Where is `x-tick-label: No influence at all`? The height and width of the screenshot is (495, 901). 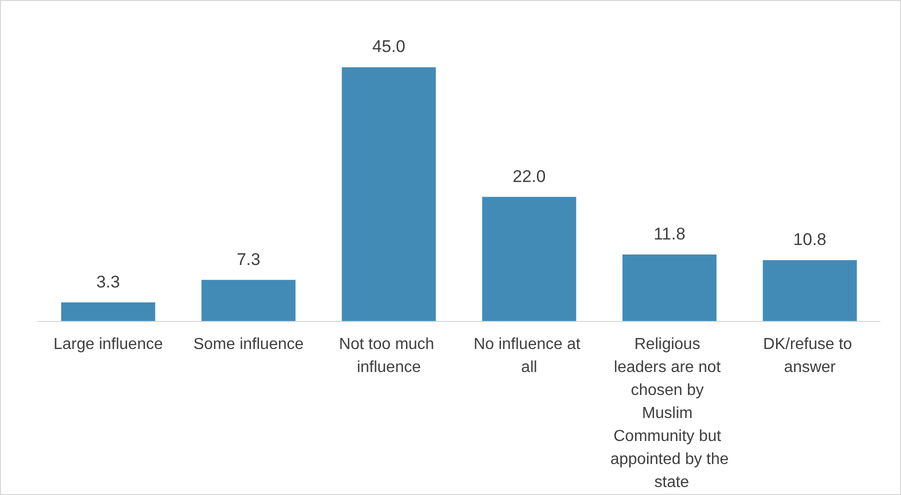 x-tick-label: No influence at all is located at coordinates (529, 356).